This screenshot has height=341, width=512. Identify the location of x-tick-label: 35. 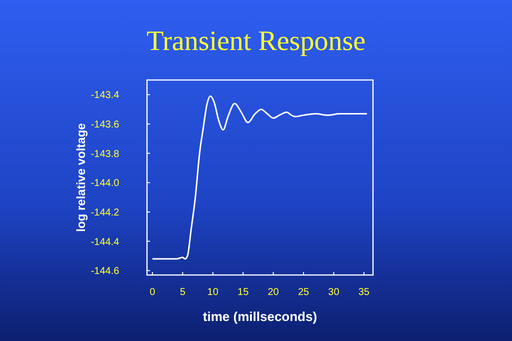
(364, 292).